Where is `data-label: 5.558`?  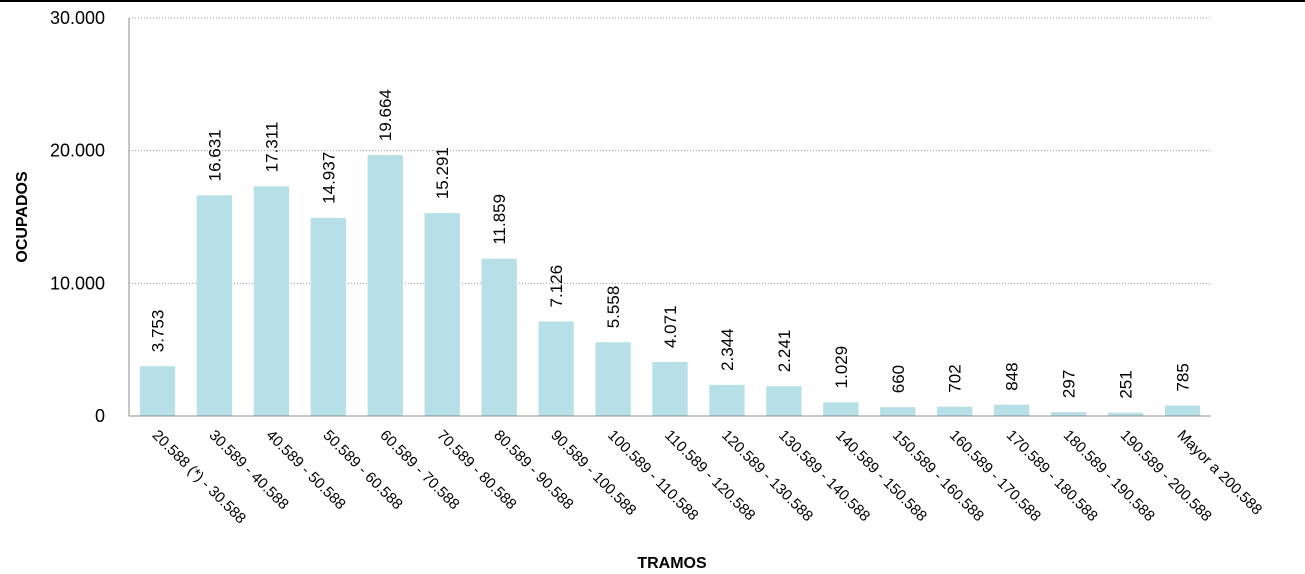 data-label: 5.558 is located at coordinates (613, 307).